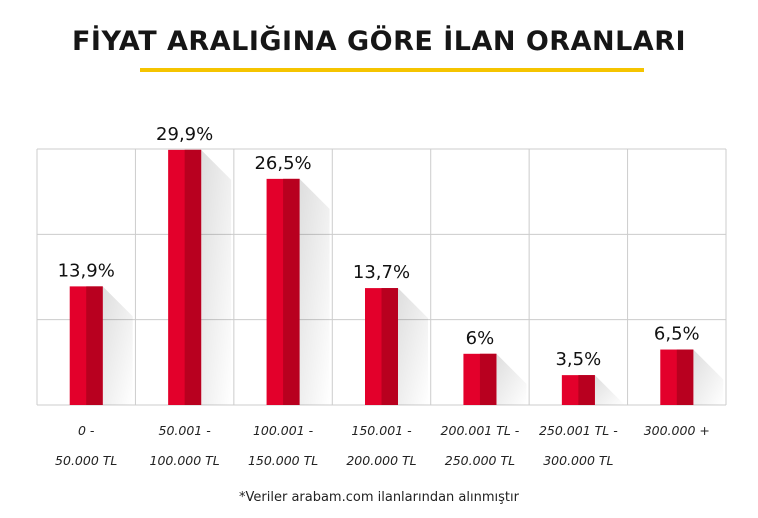 The height and width of the screenshot is (518, 758). Describe the element at coordinates (381, 430) in the screenshot. I see `x-tick-label: 150.001 -` at that location.